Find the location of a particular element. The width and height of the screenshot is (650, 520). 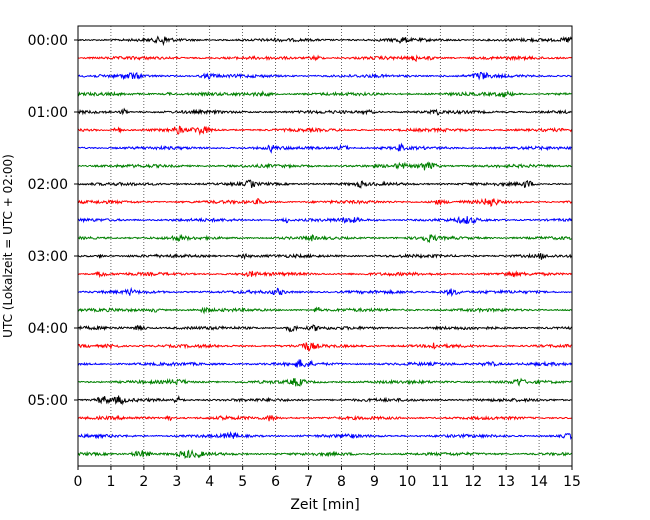

y-tick-label-1: 01:00 is located at coordinates (48, 113).